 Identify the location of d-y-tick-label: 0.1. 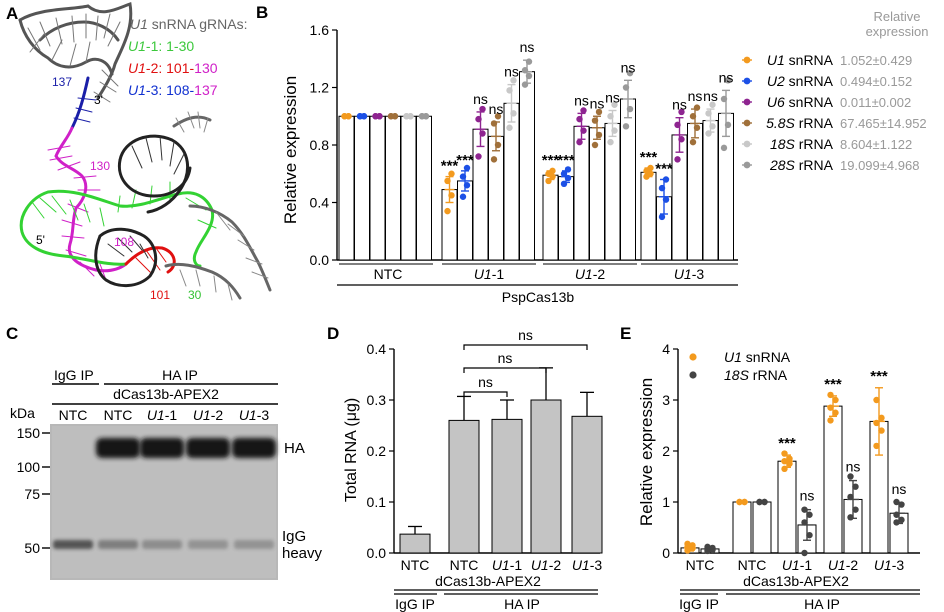
(377, 502).